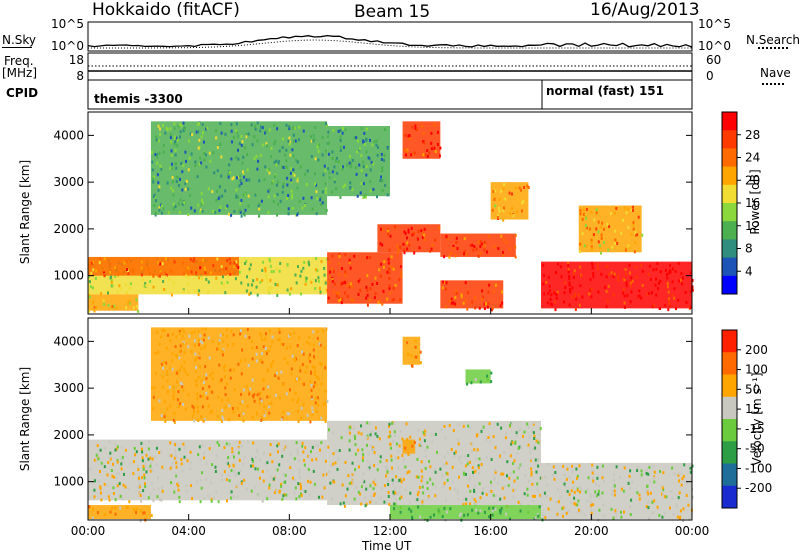 The image size is (800, 554). What do you see at coordinates (22, 93) in the screenshot?
I see `cpid-label: CPID` at bounding box center [22, 93].